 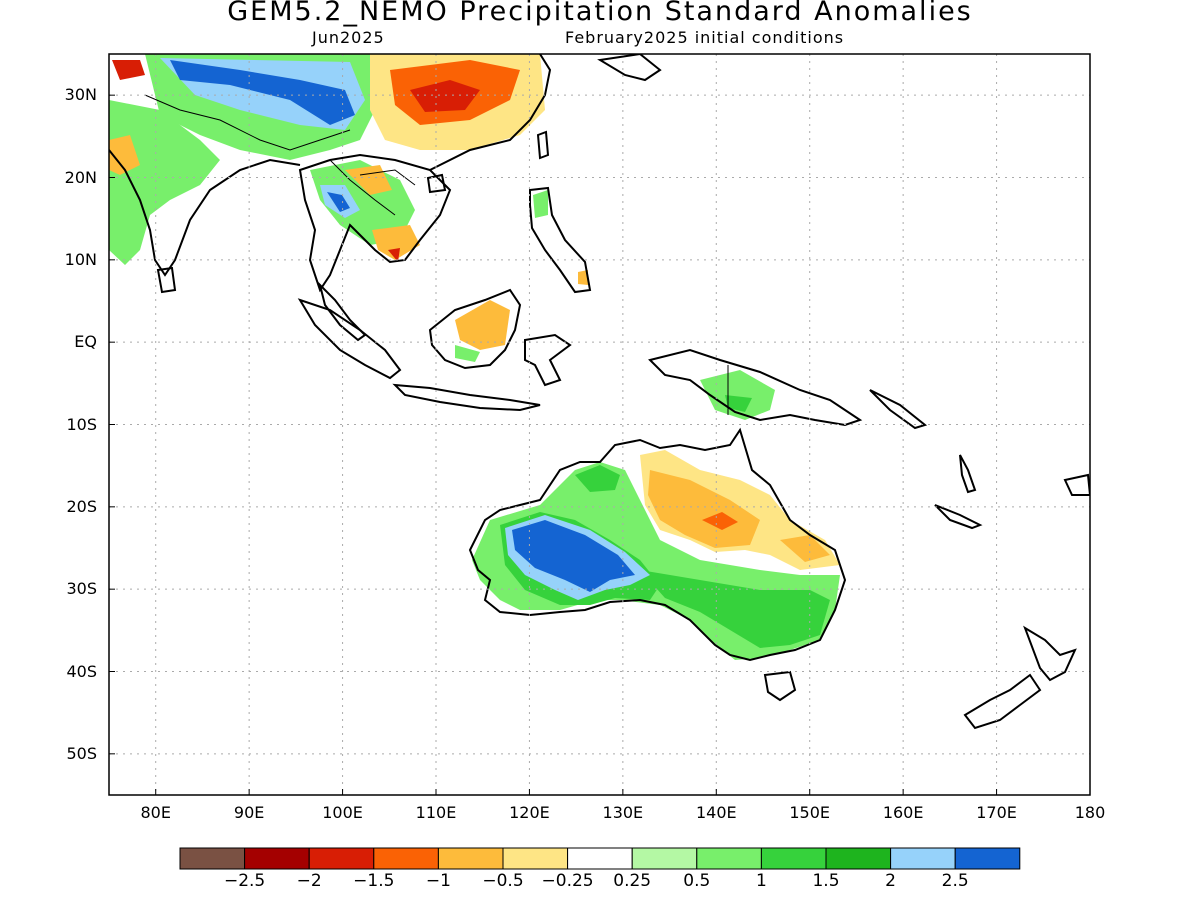 I want to click on coast-japan, so click(x=629, y=68).